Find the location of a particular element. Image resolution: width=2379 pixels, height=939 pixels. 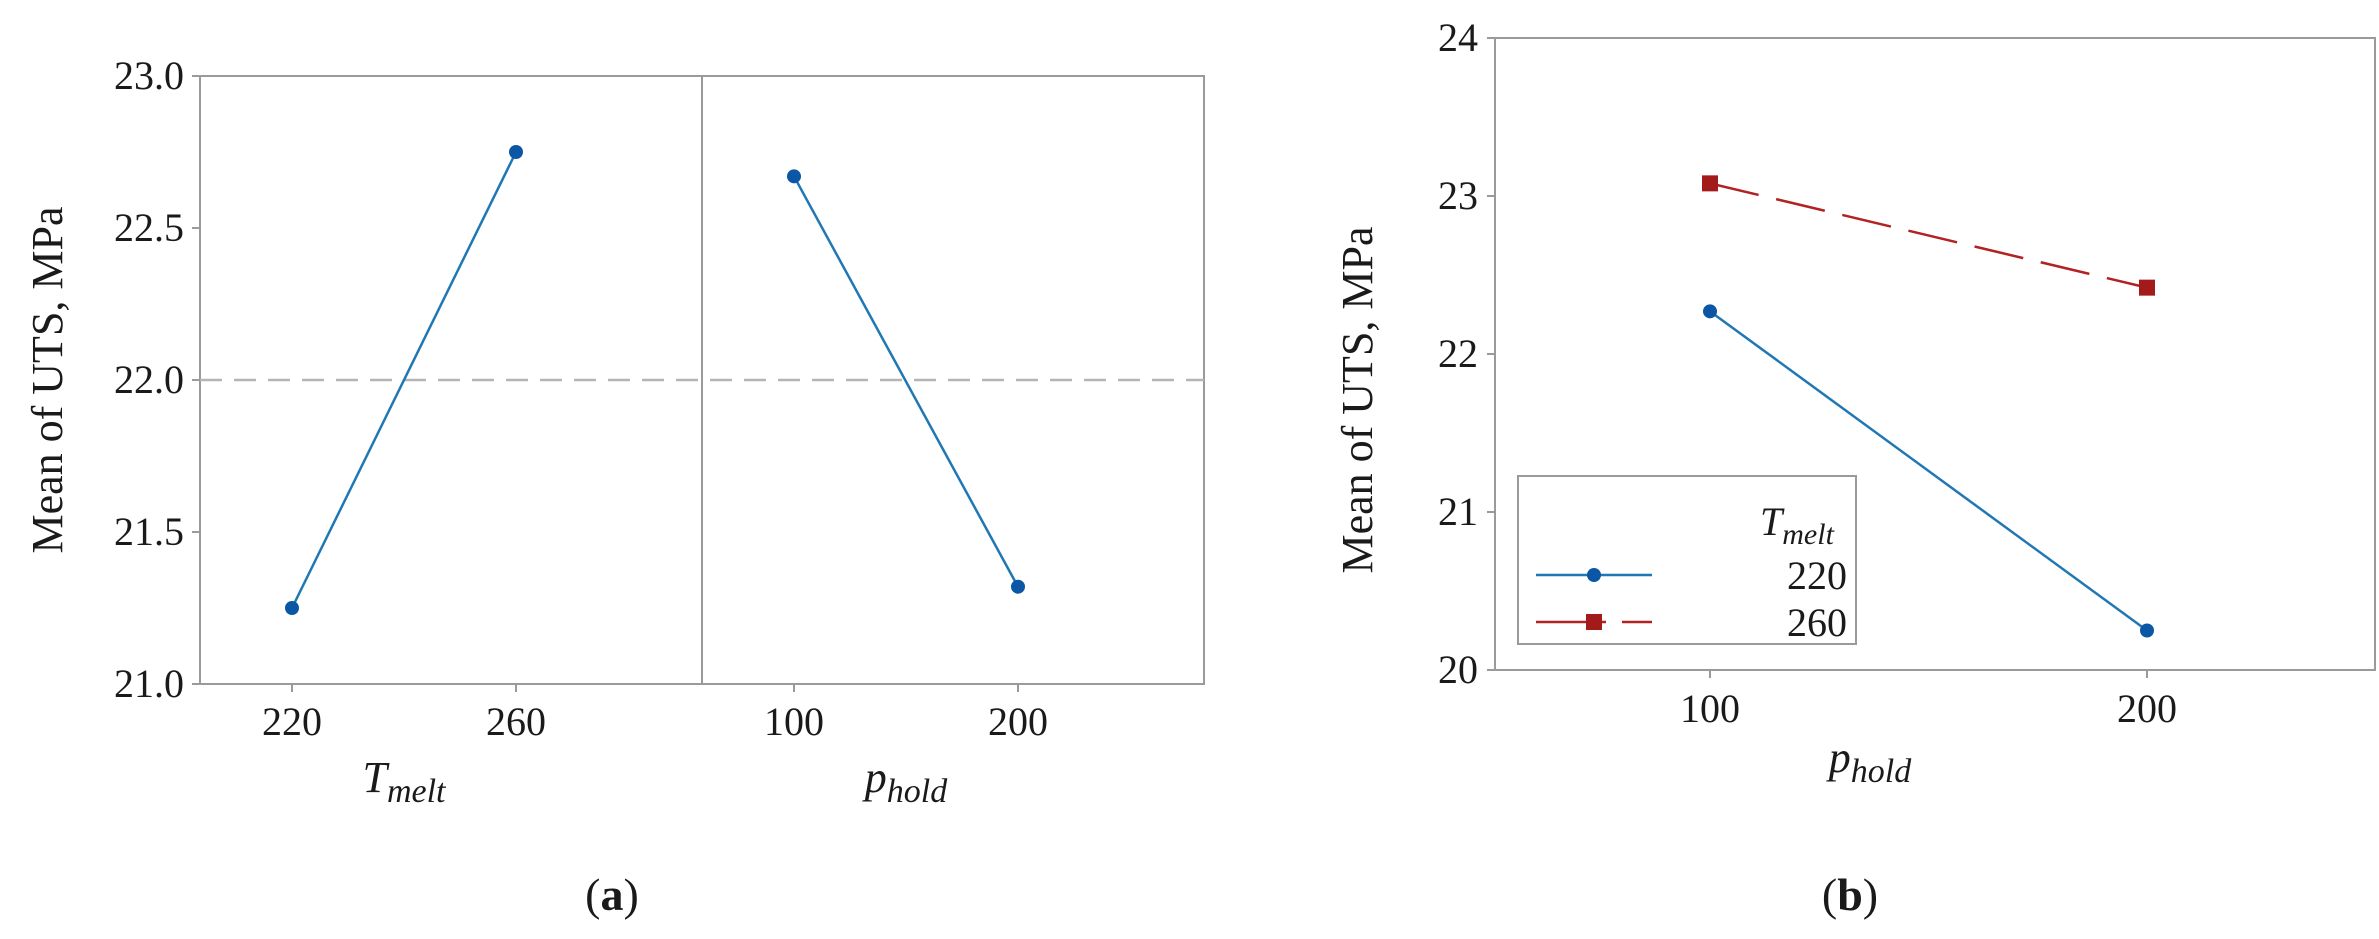

legend-title: Tmelt is located at coordinates (1797, 525).